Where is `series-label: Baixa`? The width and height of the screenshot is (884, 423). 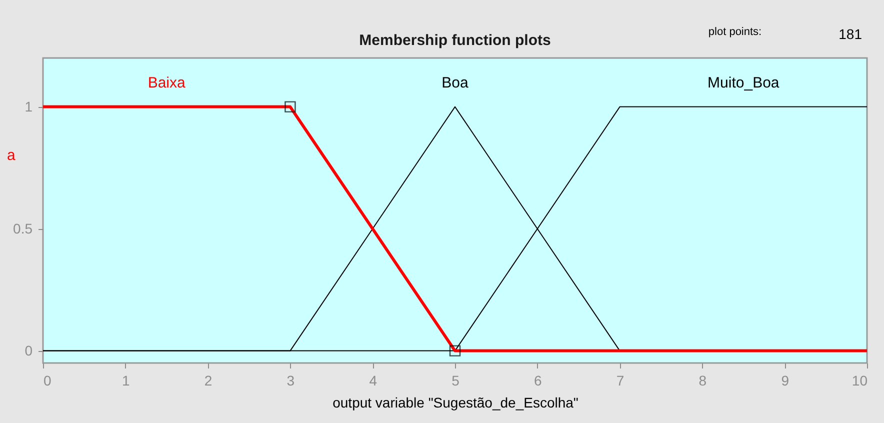 series-label: Baixa is located at coordinates (167, 83).